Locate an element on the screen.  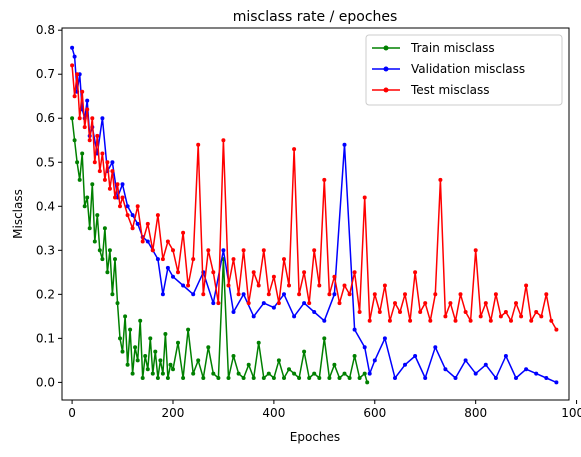
x-tick-label: 200 is located at coordinates (173, 413).